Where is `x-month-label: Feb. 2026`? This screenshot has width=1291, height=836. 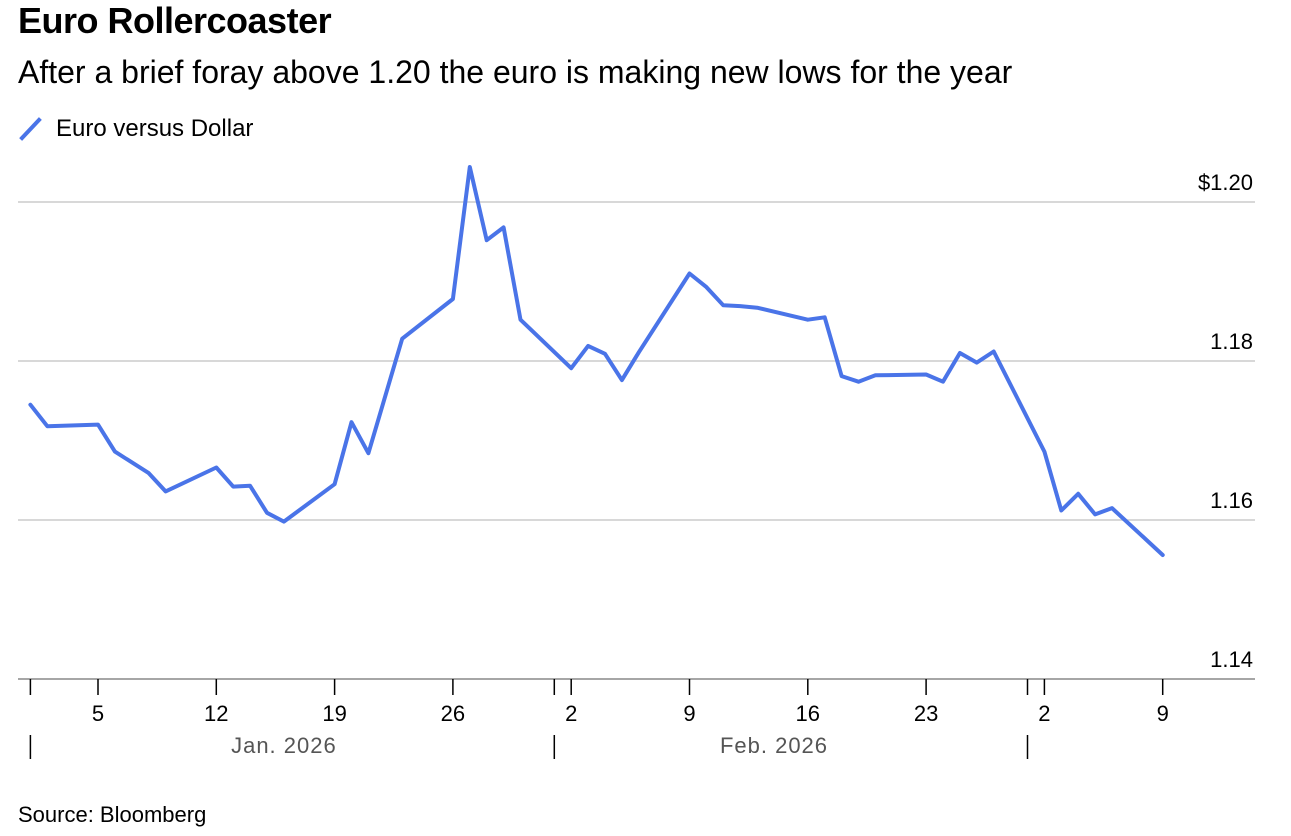 x-month-label: Feb. 2026 is located at coordinates (774, 745).